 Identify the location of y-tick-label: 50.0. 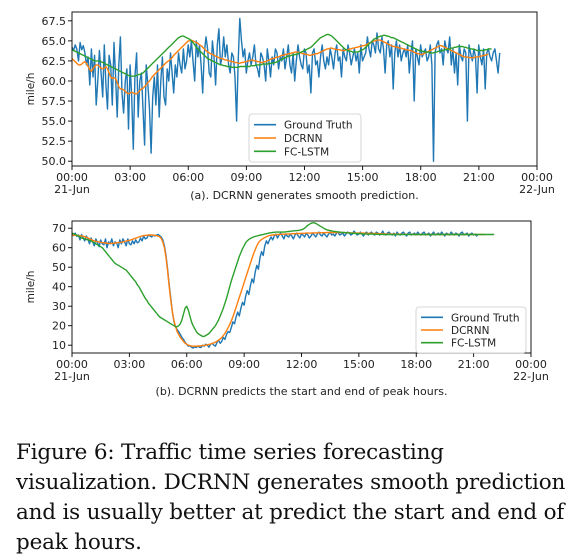
(54, 161).